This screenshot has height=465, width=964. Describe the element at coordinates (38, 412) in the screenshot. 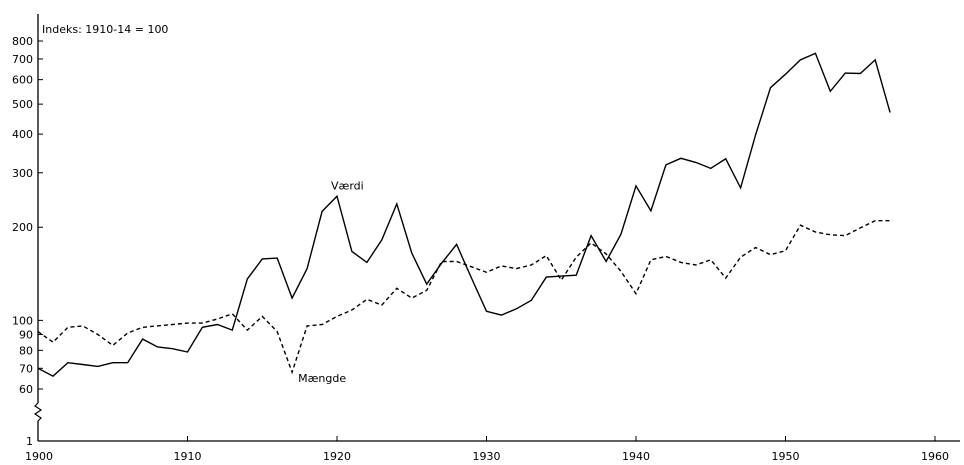

I see `y-axis-break` at that location.